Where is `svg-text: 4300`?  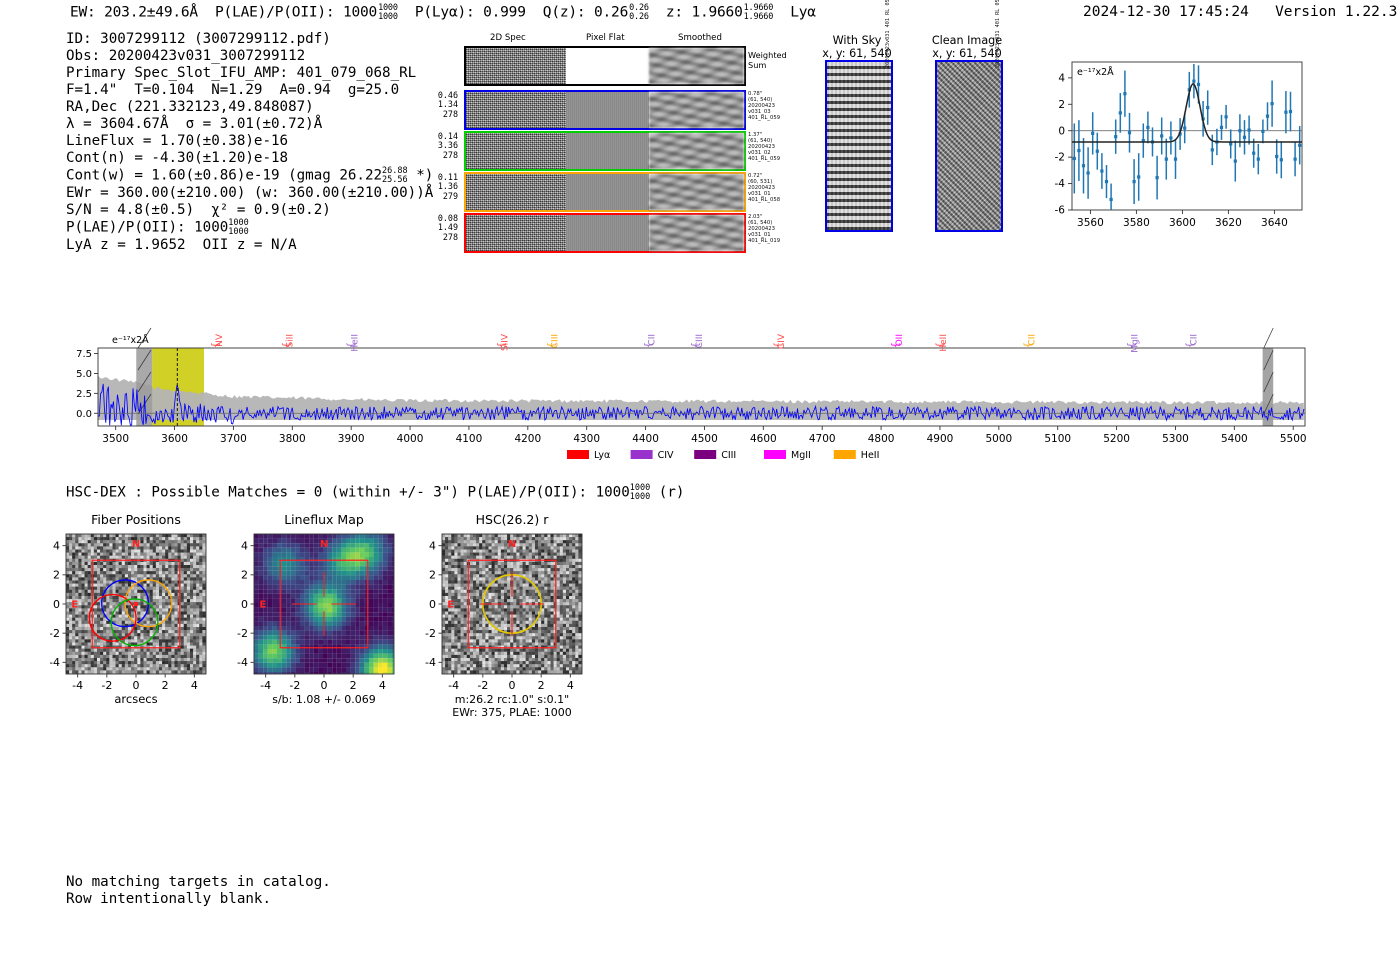 svg-text: 4300 is located at coordinates (586, 439).